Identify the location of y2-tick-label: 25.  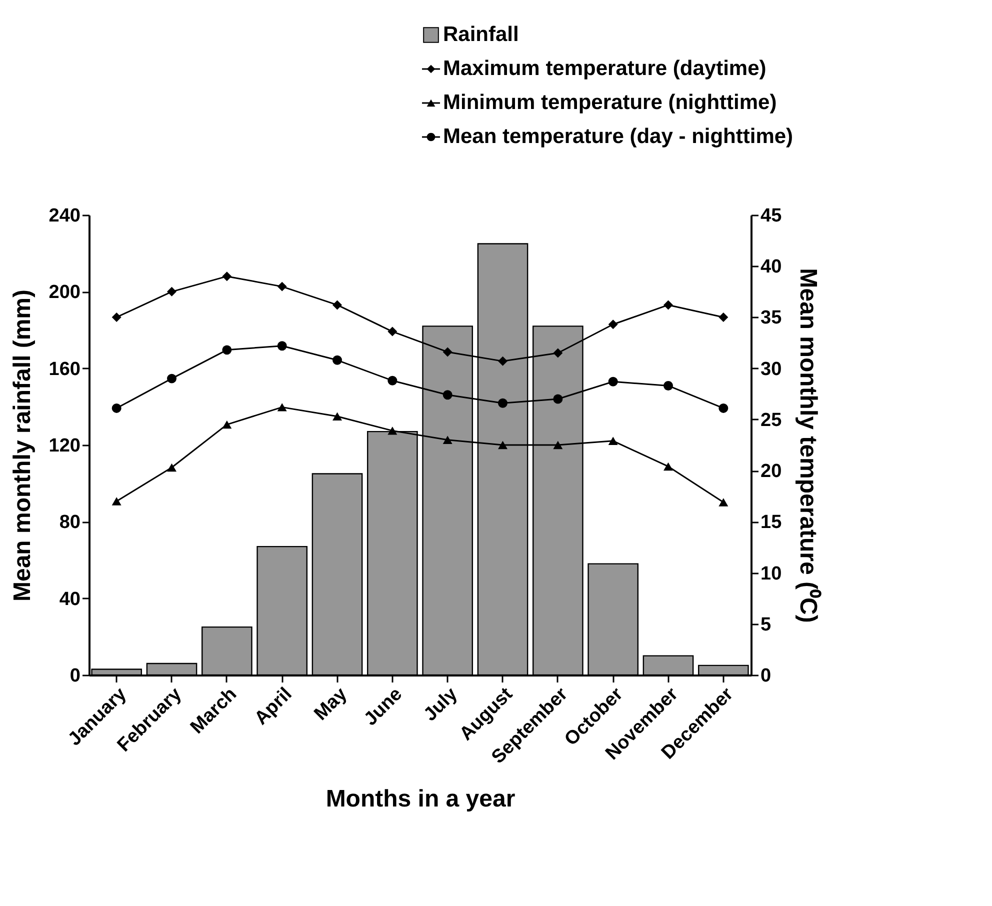
(771, 420).